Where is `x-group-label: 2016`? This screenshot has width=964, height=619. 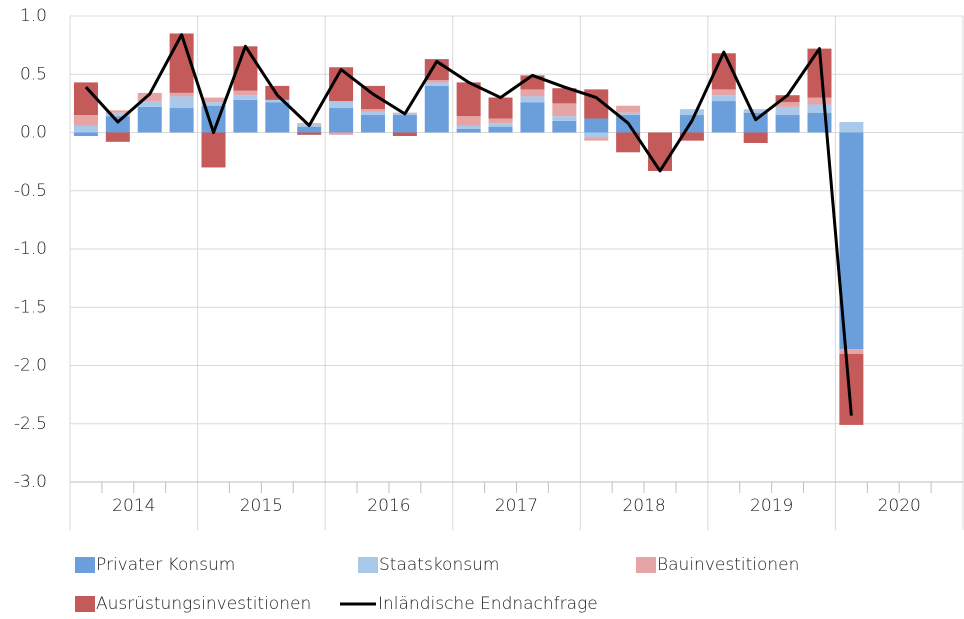 x-group-label: 2016 is located at coordinates (388, 506).